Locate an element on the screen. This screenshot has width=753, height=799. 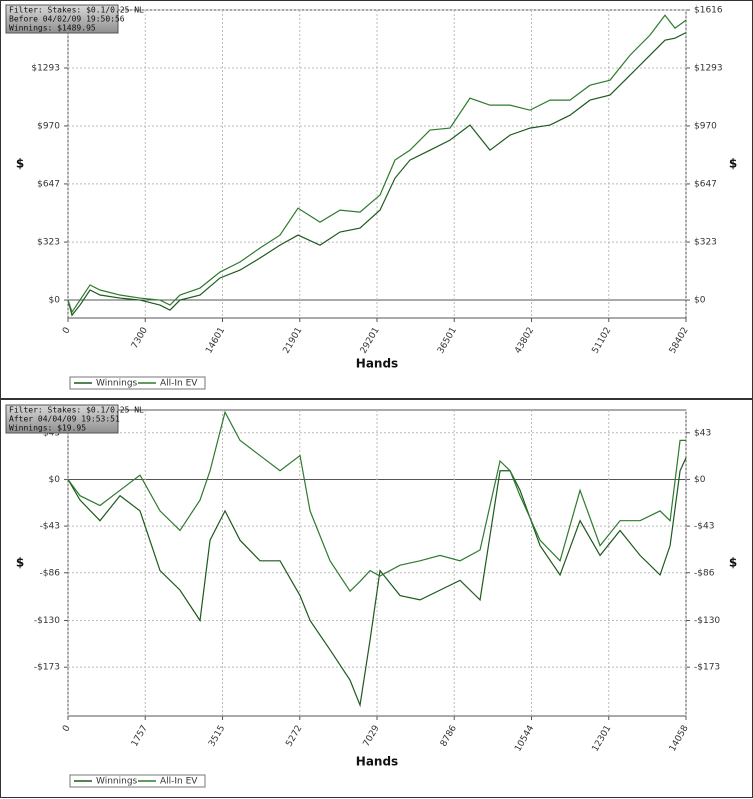
x-tick-label: 5272 is located at coordinates (294, 736).